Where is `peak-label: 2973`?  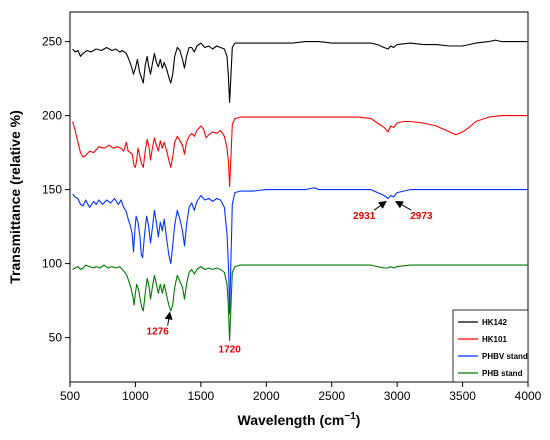
peak-label: 2973 is located at coordinates (421, 216).